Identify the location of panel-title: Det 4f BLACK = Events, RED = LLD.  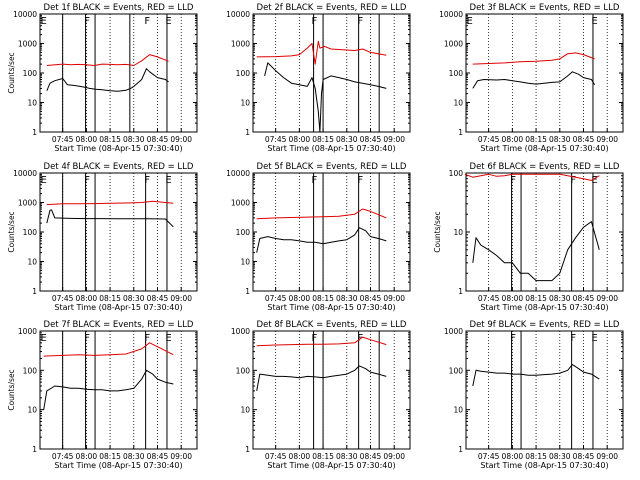
(119, 167).